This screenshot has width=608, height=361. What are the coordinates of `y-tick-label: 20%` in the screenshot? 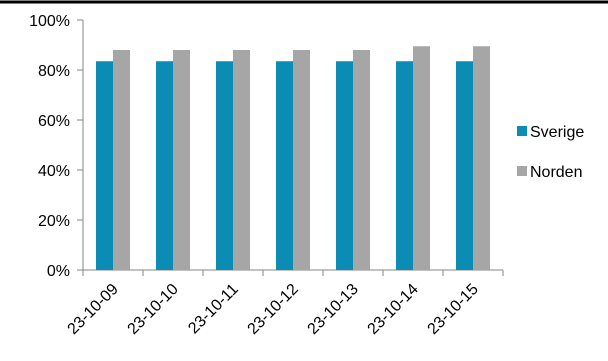 It's located at (54, 221).